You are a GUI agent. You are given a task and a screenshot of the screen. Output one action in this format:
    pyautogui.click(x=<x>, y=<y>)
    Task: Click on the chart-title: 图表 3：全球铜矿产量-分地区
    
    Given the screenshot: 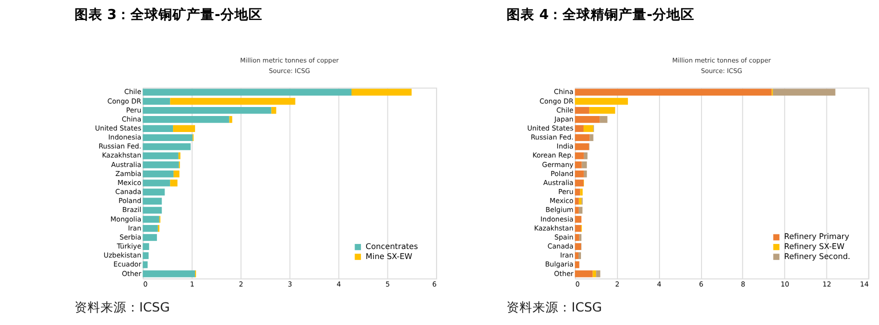 What is the action you would take?
    pyautogui.click(x=168, y=15)
    